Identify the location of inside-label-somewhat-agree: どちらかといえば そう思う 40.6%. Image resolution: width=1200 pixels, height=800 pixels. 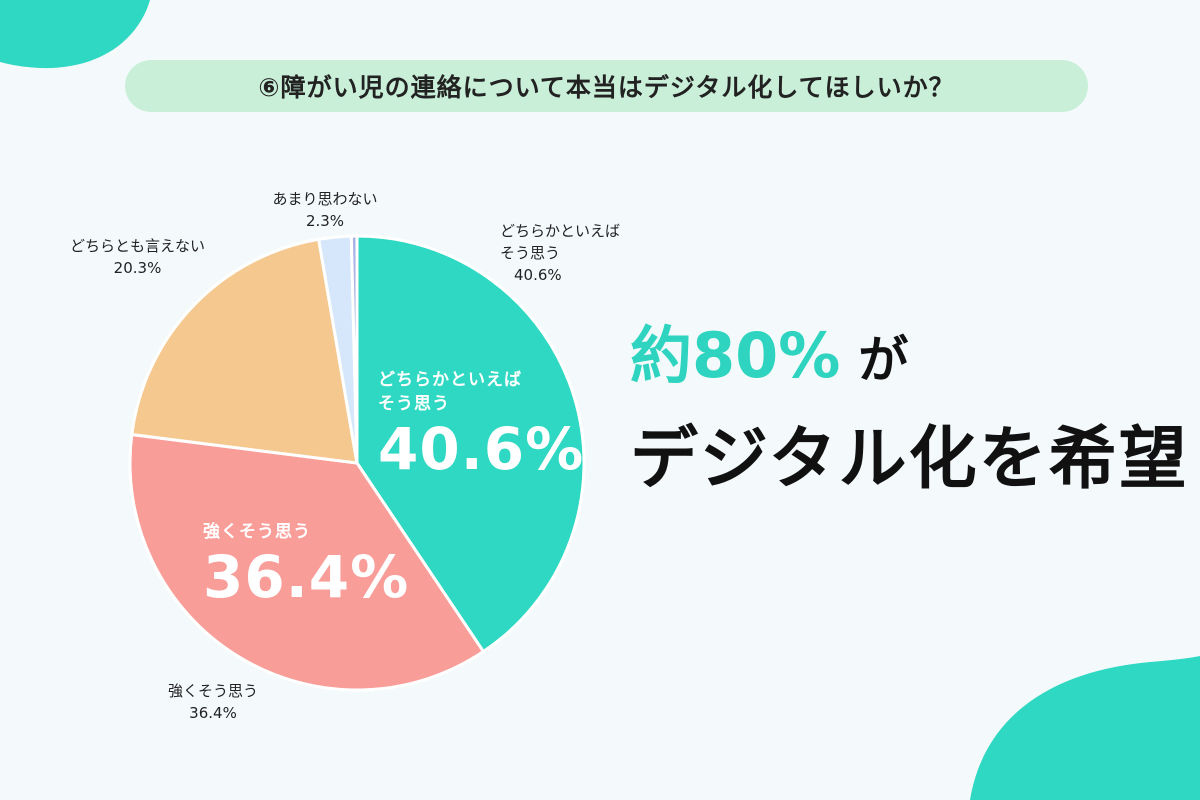
(481, 426).